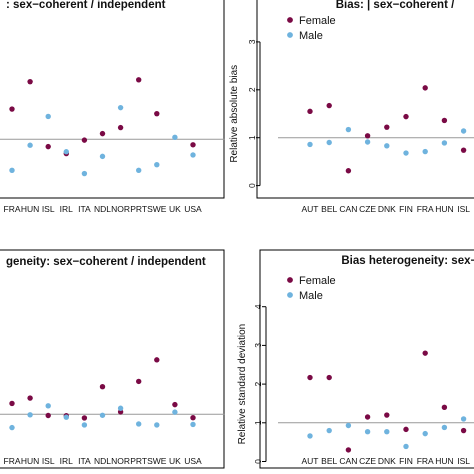 Image resolution: width=474 pixels, height=474 pixels. What do you see at coordinates (106, 262) in the screenshot?
I see `chart-title: geneity: sex−coherent / independent` at bounding box center [106, 262].